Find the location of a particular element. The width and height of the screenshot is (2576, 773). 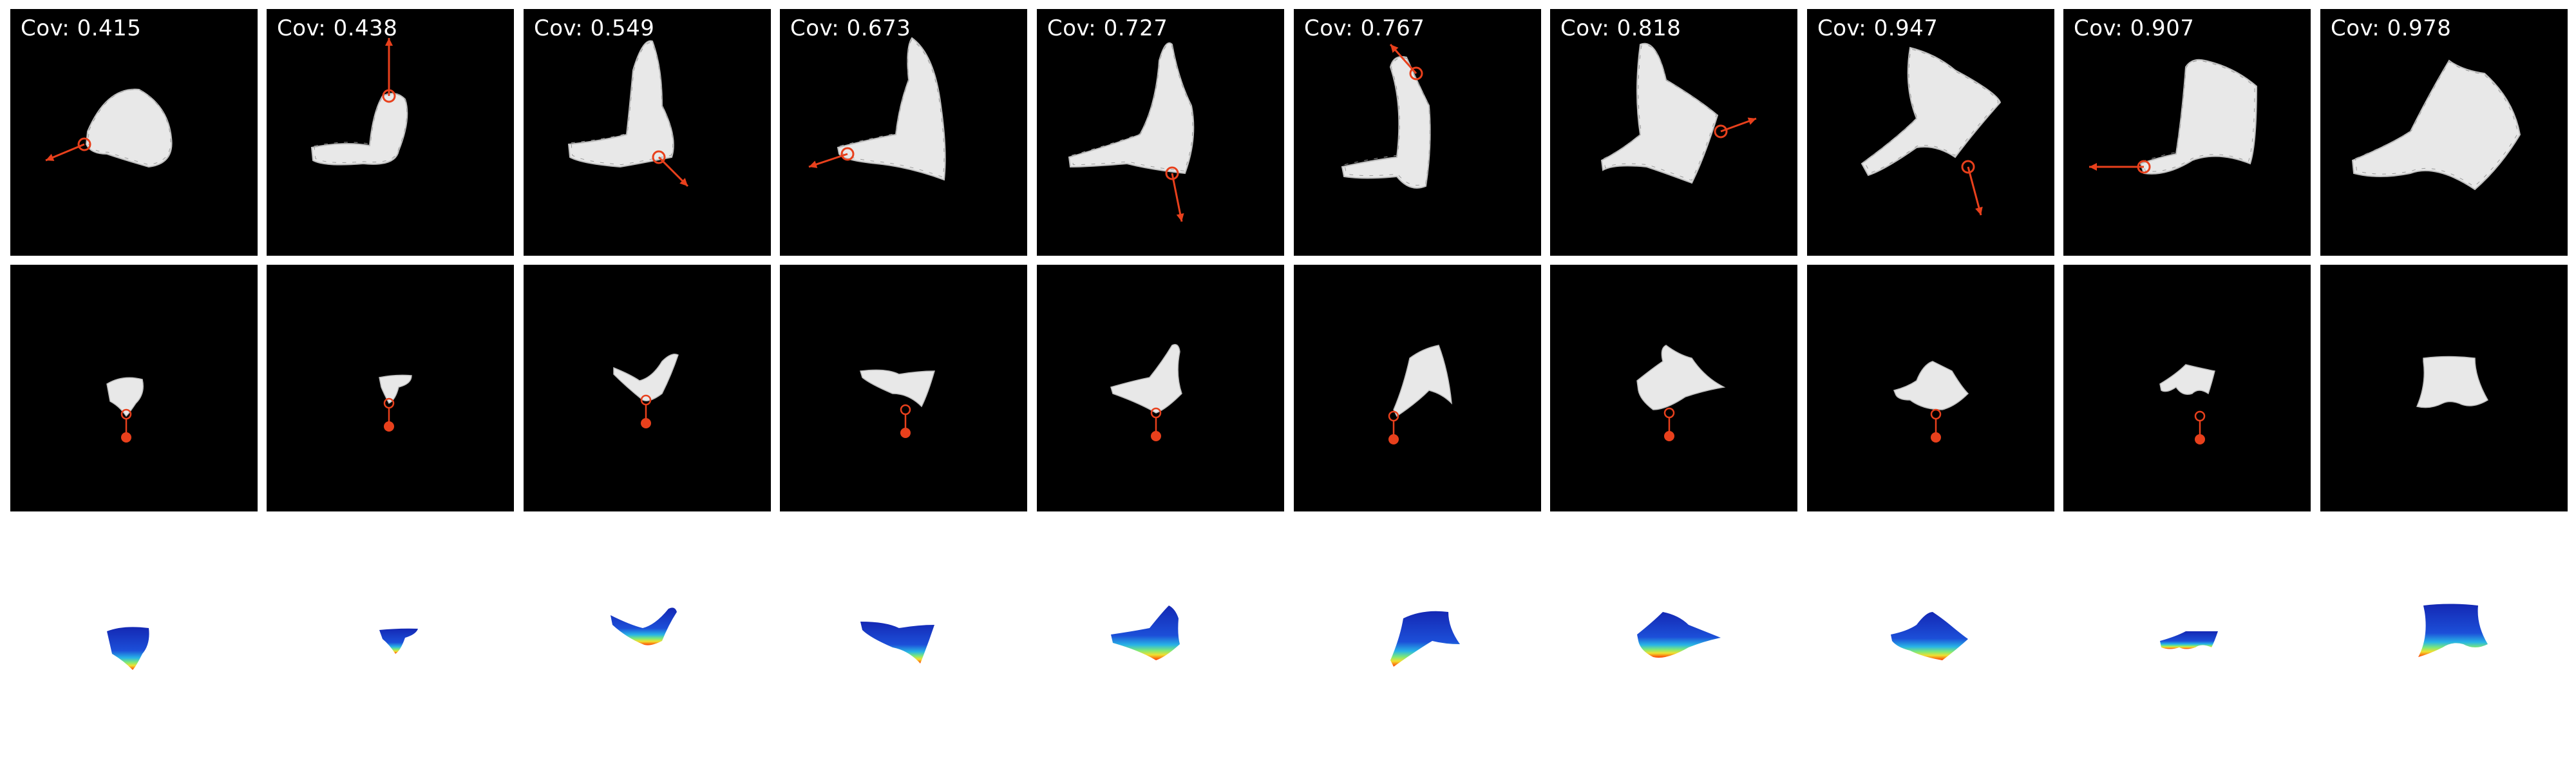

top-view-panel: Cov: 0.438 is located at coordinates (390, 132).